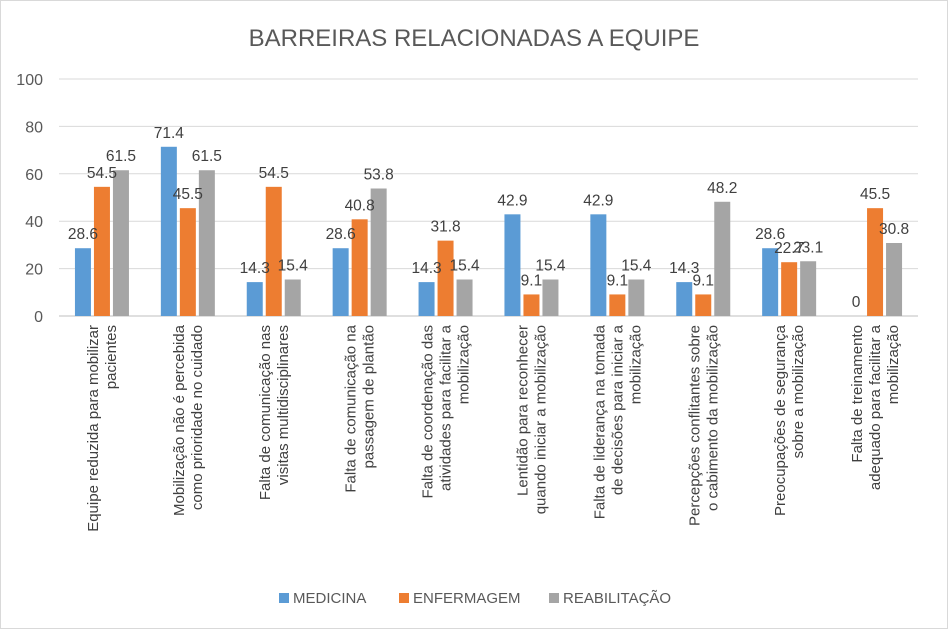  Describe the element at coordinates (428, 411) in the screenshot. I see `category-label-line: Falta de coordenação das` at that location.